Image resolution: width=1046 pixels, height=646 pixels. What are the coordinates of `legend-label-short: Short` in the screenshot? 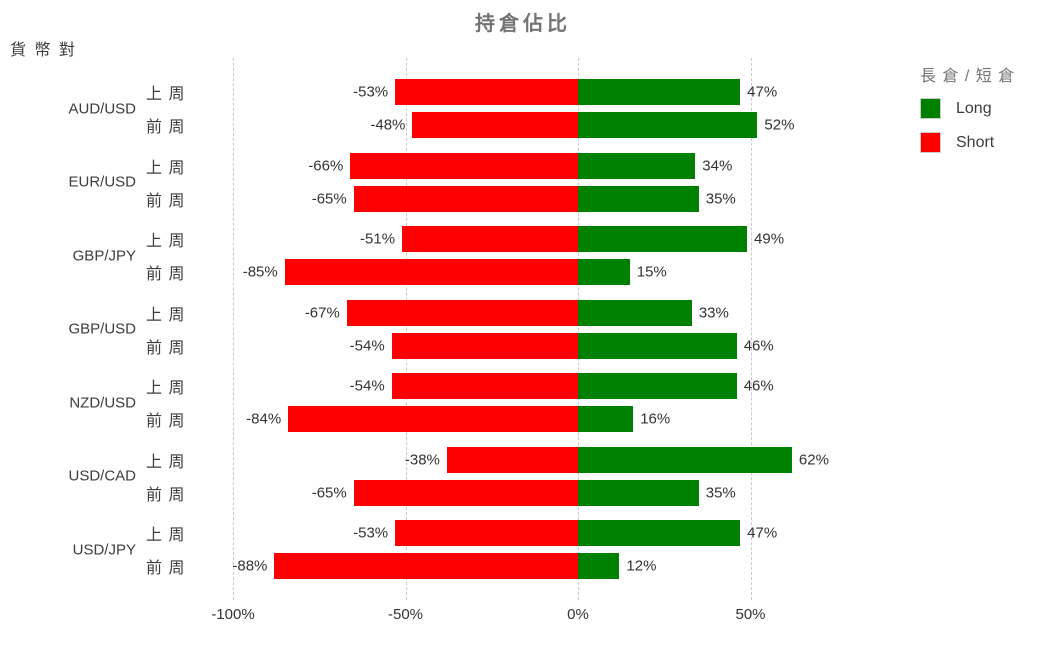 It's located at (975, 142).